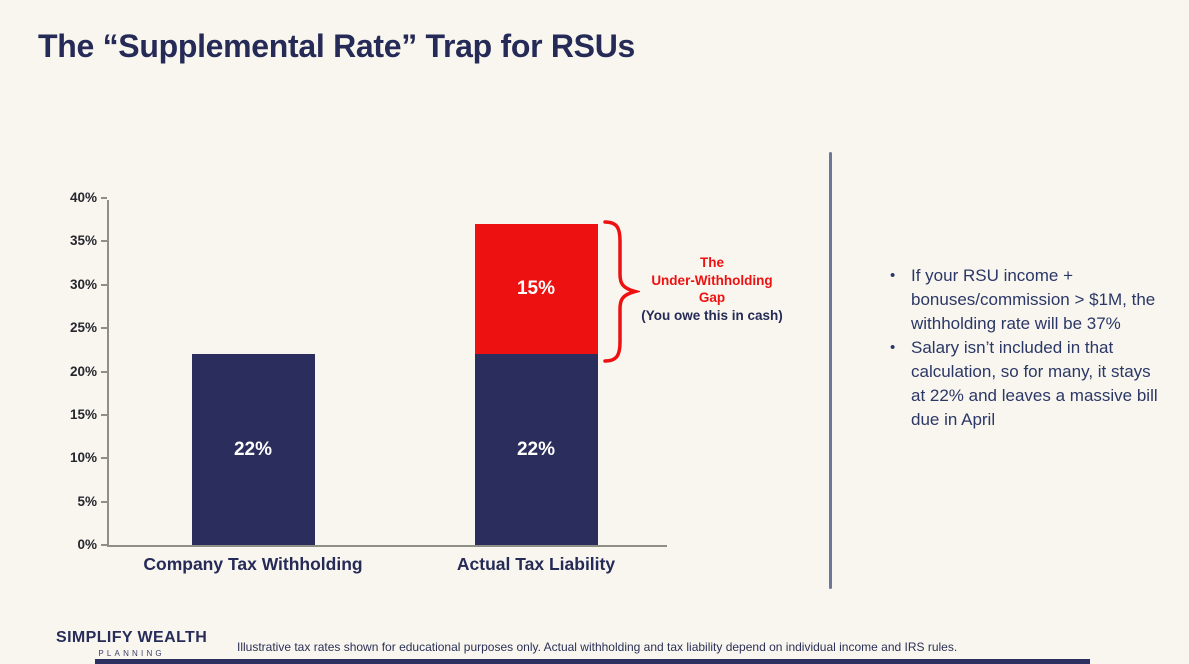 The image size is (1189, 664). What do you see at coordinates (83, 371) in the screenshot?
I see `ytick-label: 20%` at bounding box center [83, 371].